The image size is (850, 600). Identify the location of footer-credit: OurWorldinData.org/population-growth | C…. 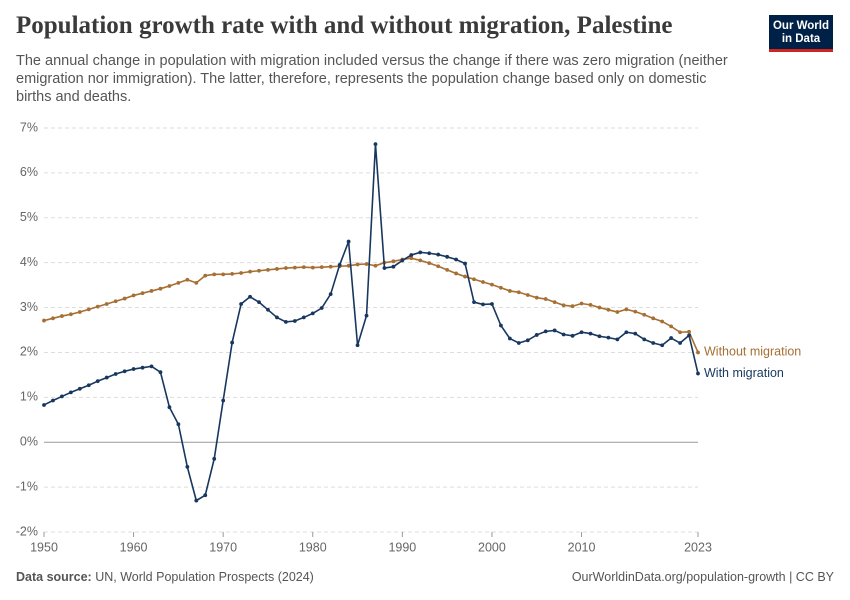
(702, 577).